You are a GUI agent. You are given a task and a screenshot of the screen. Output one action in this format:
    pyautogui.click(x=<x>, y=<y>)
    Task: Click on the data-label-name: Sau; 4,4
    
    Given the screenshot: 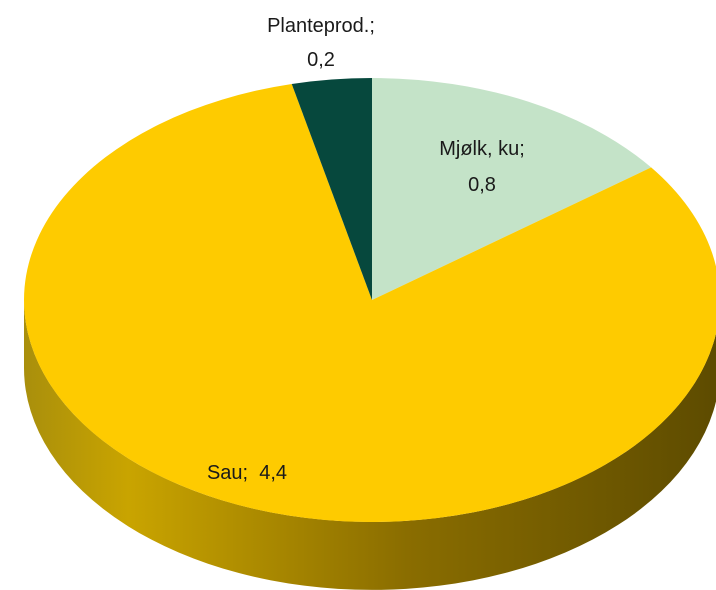 What is the action you would take?
    pyautogui.click(x=247, y=473)
    